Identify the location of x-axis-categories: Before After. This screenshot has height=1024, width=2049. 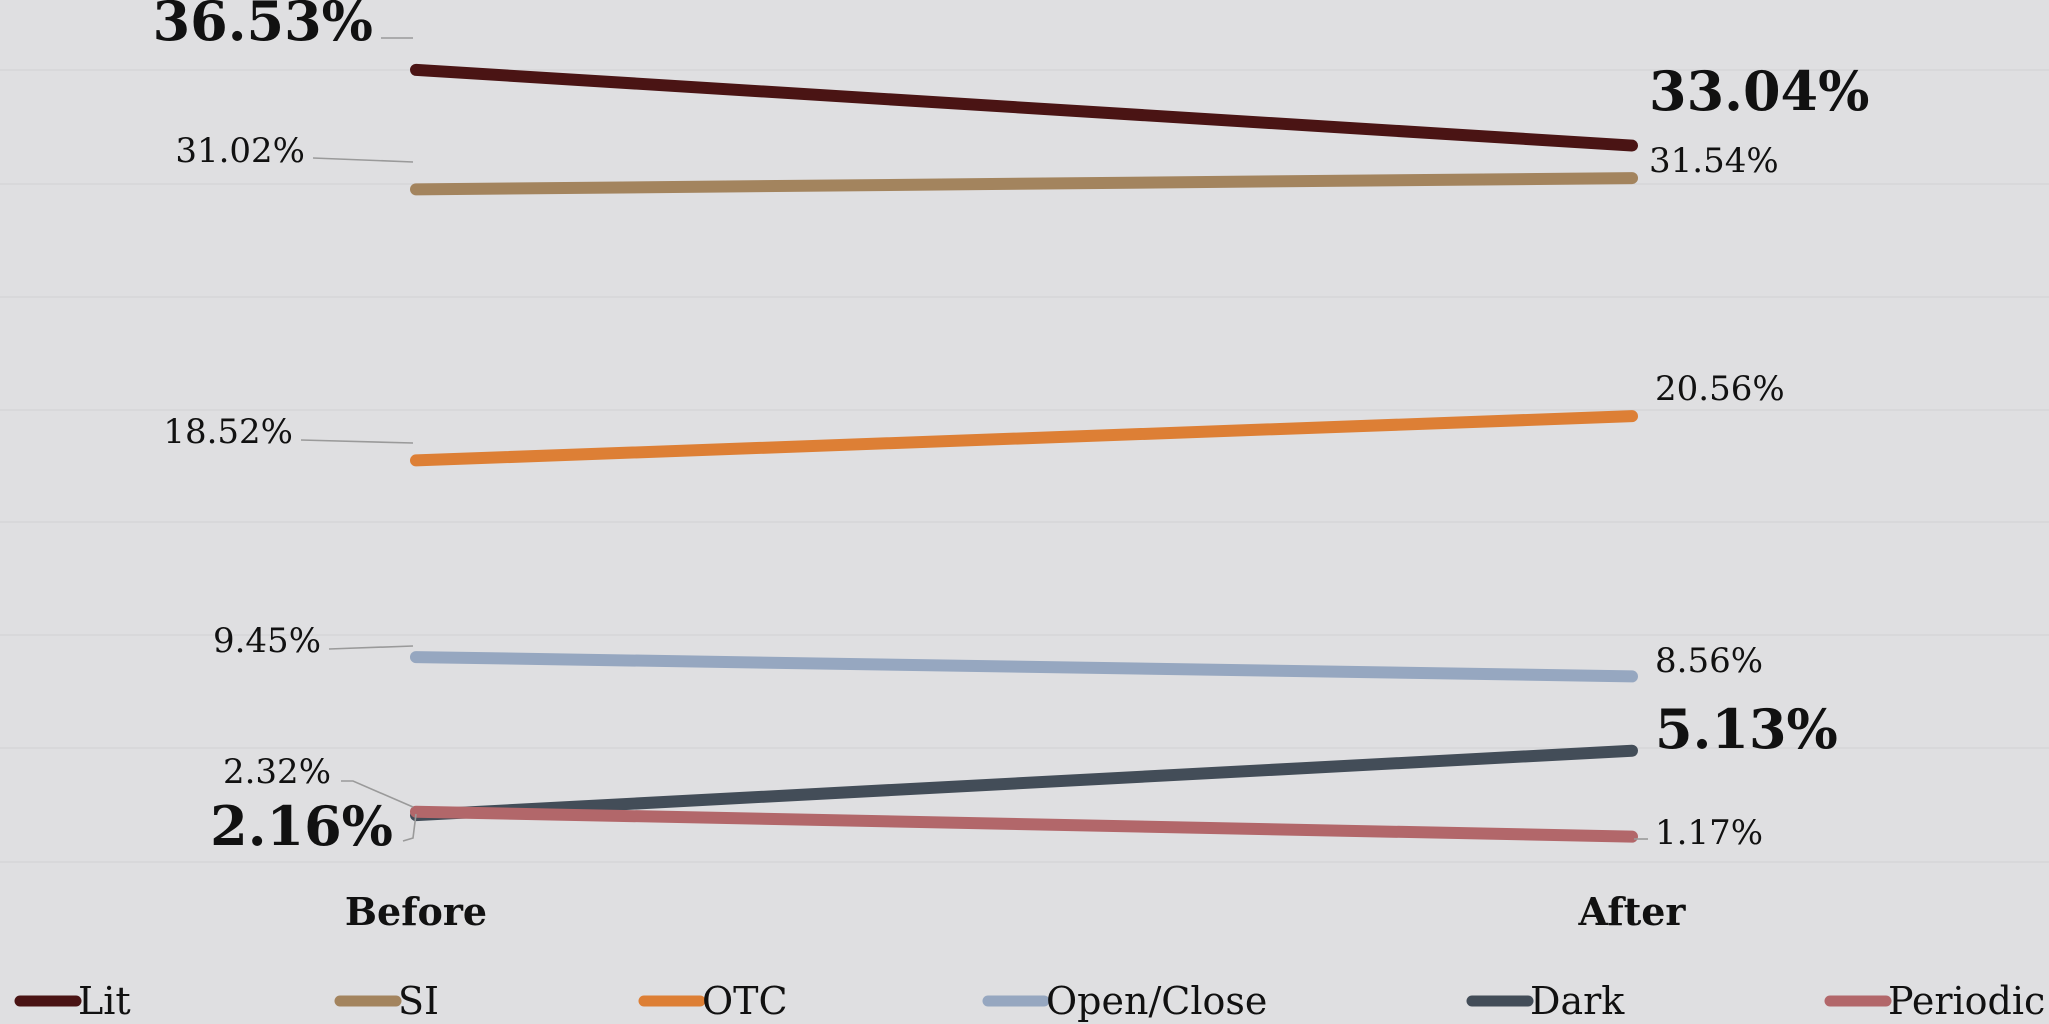
(1016, 911).